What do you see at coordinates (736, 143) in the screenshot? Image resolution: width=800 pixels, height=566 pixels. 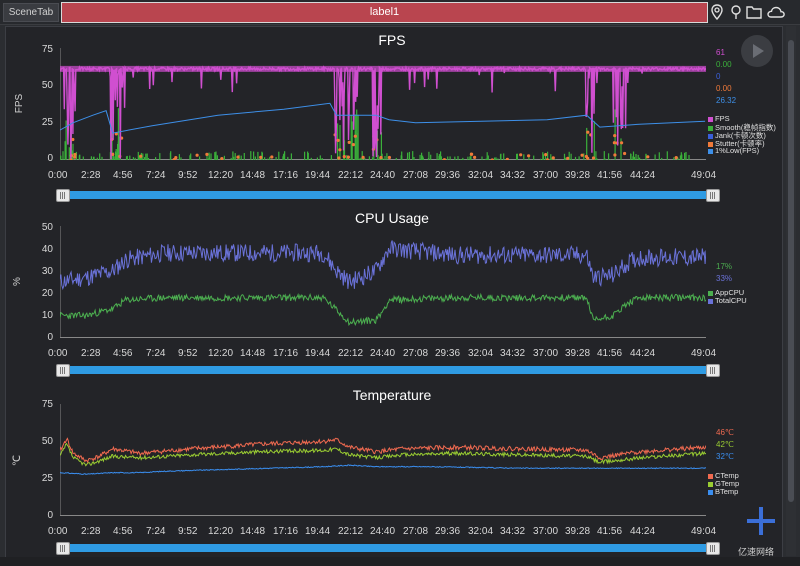 I see `stutter-legend-item: Stutter(卡顿率)` at bounding box center [736, 143].